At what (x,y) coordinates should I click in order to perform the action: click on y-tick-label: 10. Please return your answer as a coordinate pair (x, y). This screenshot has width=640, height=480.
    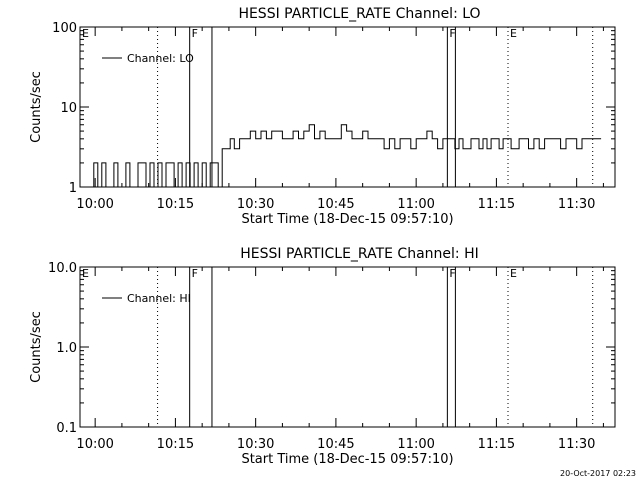
    Looking at the image, I should click on (68, 108).